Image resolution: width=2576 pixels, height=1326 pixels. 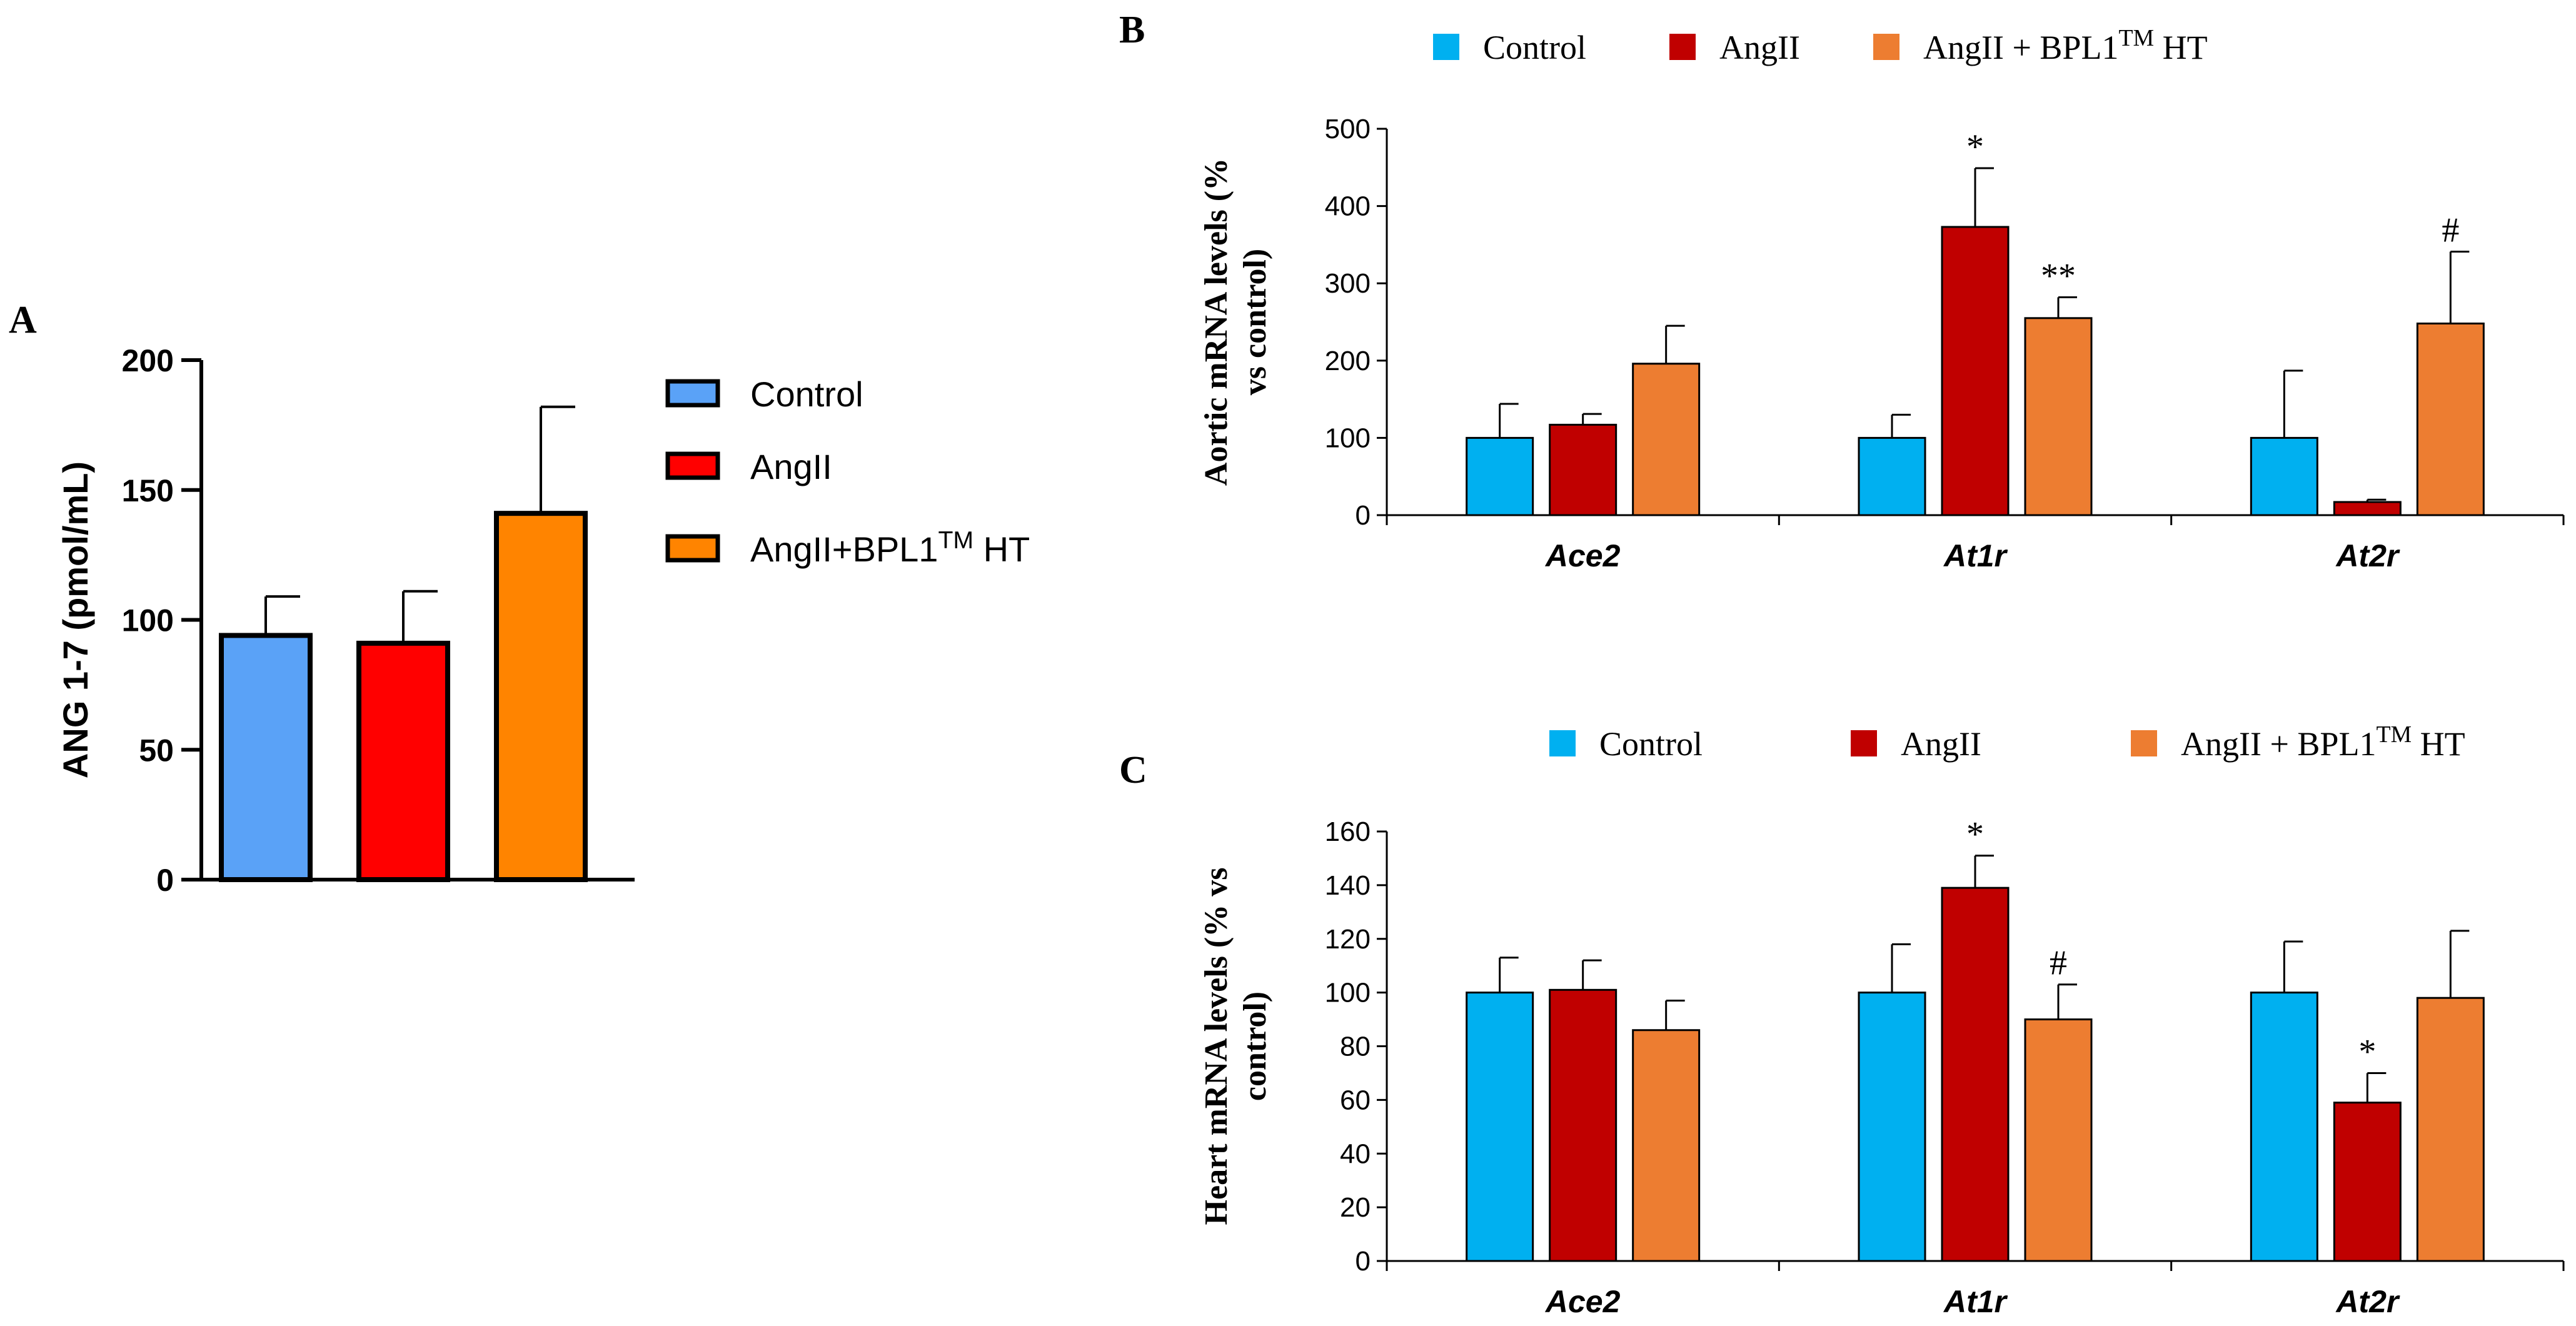 I want to click on y-tick-label: 140, so click(x=1348, y=886).